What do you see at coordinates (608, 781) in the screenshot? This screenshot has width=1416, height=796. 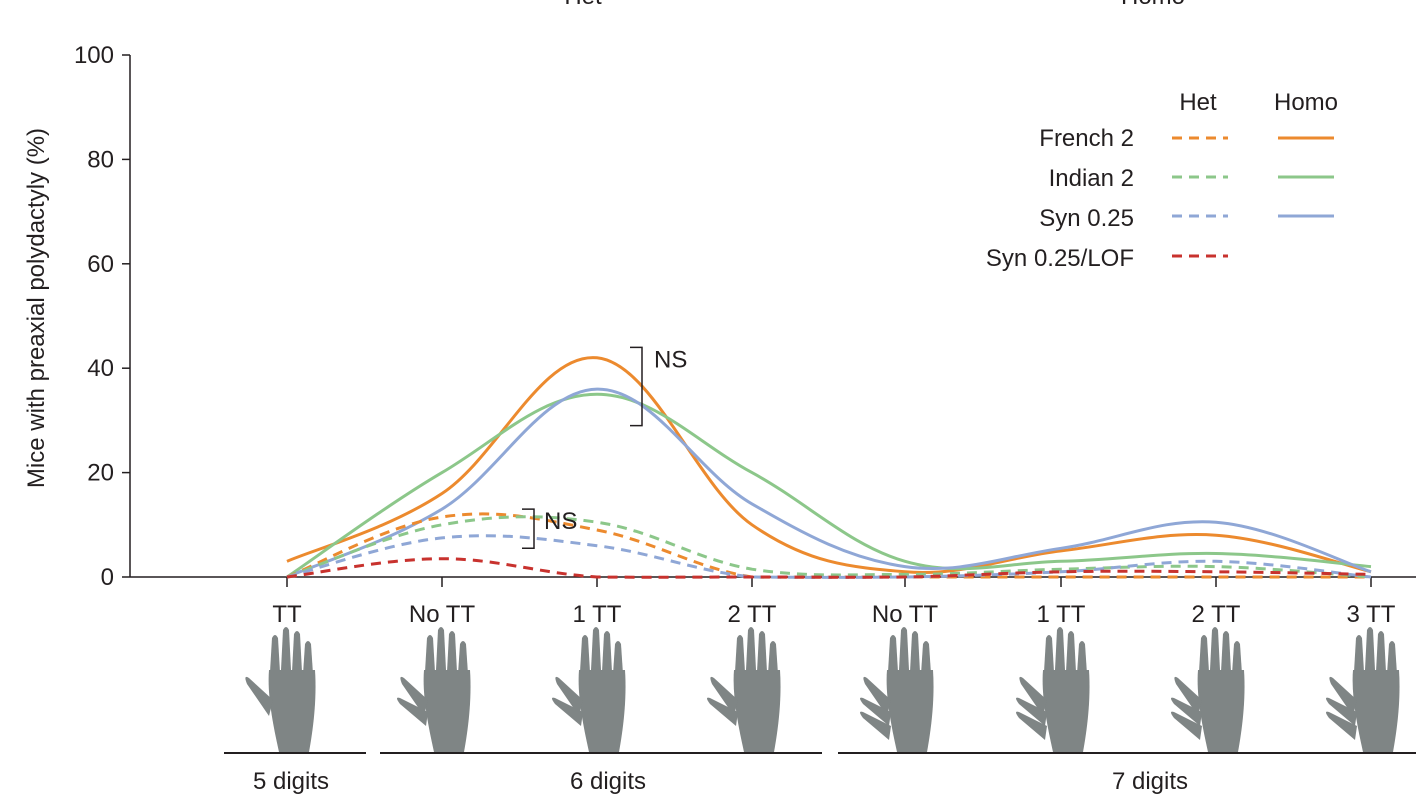 I see `digit-group-label: 6 digits` at bounding box center [608, 781].